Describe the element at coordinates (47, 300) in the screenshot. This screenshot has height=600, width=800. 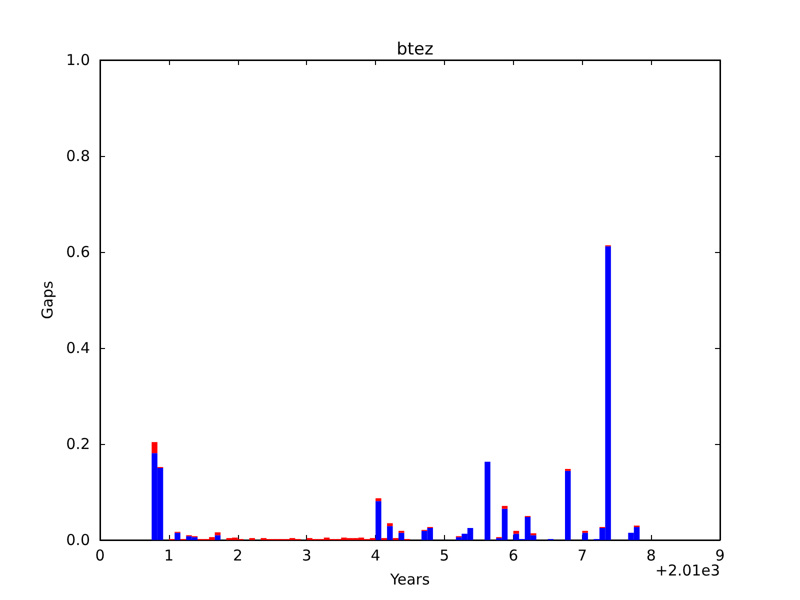
I see `y-axis-title: Gaps` at that location.